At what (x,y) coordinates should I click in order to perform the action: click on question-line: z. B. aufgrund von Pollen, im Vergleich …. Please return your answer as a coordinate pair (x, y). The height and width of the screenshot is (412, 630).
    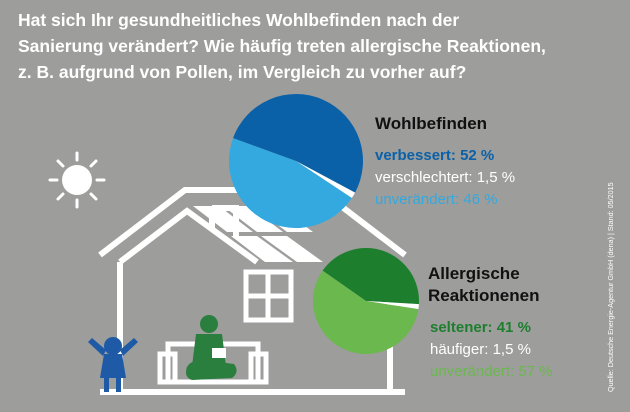
    Looking at the image, I should click on (242, 72).